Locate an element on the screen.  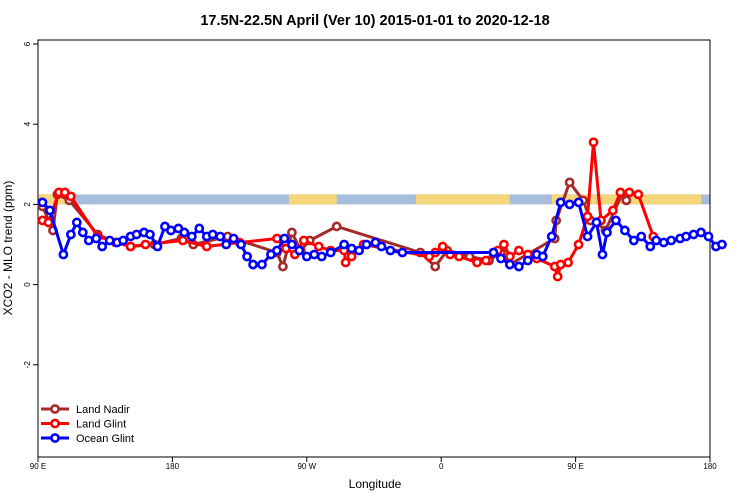
y-tick-label: 0 is located at coordinates (27, 284).